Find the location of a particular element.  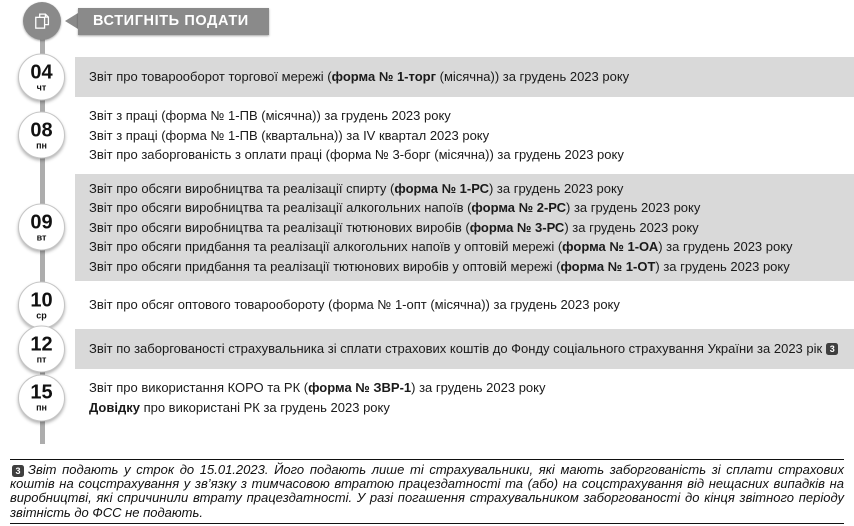

day-circle: 08 пн is located at coordinates (41, 135).